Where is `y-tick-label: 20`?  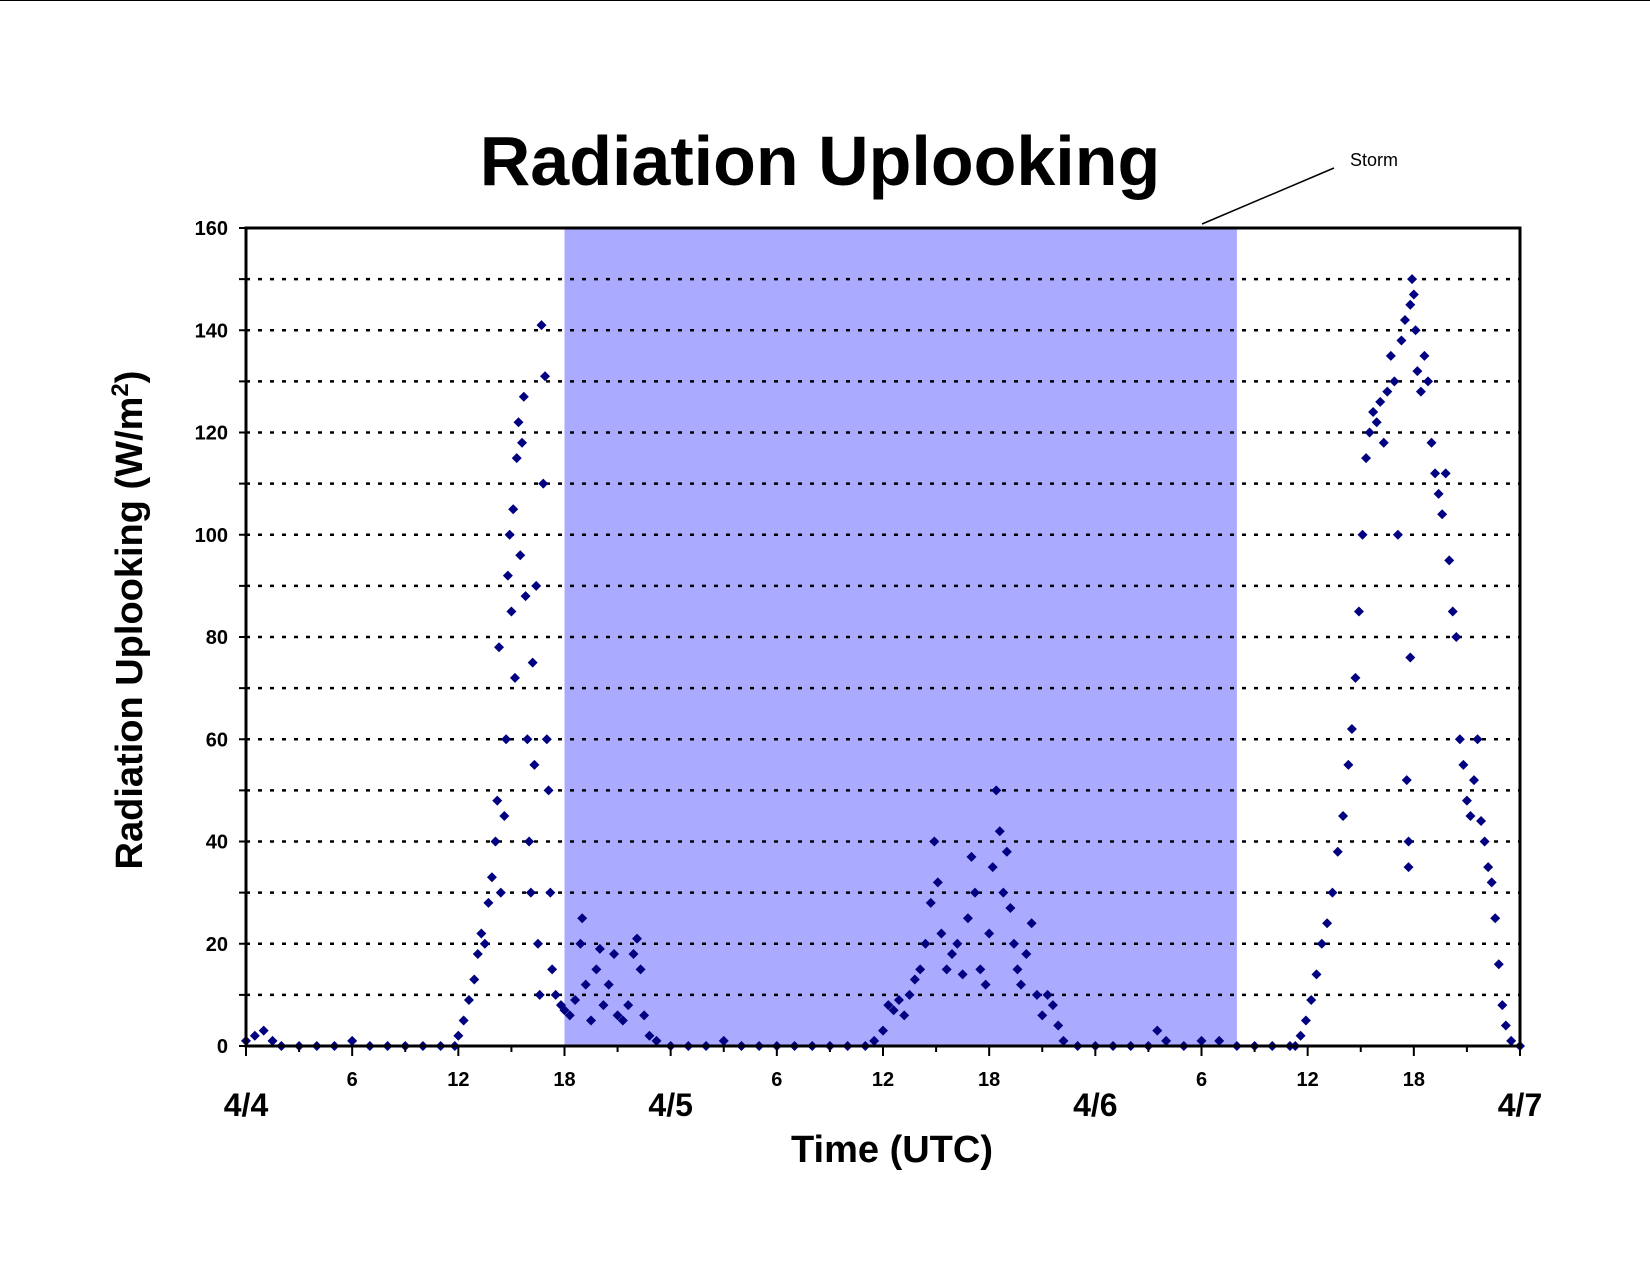
y-tick-label: 20 is located at coordinates (217, 945).